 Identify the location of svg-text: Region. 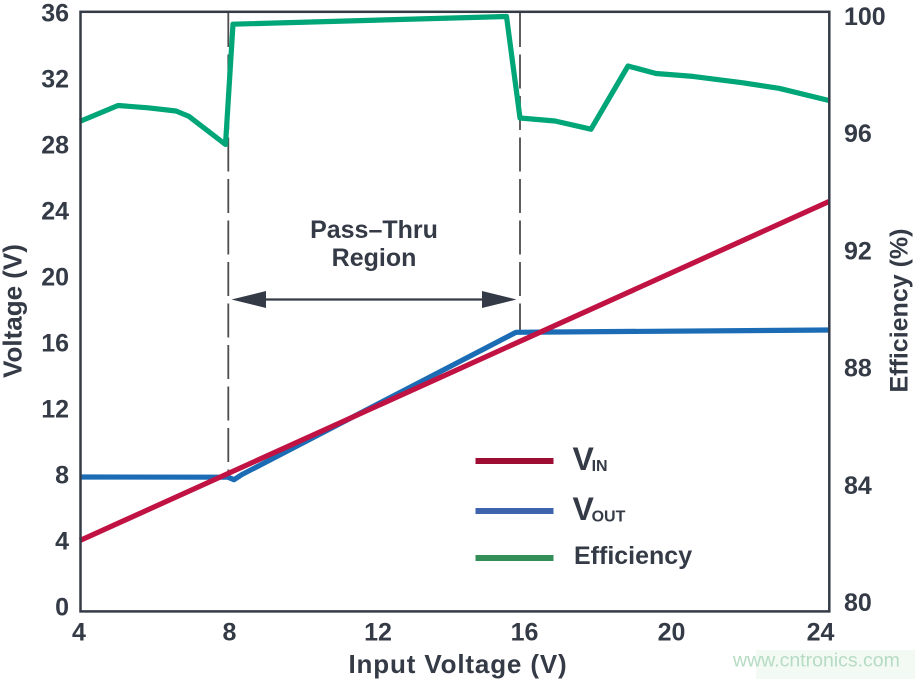
(374, 258).